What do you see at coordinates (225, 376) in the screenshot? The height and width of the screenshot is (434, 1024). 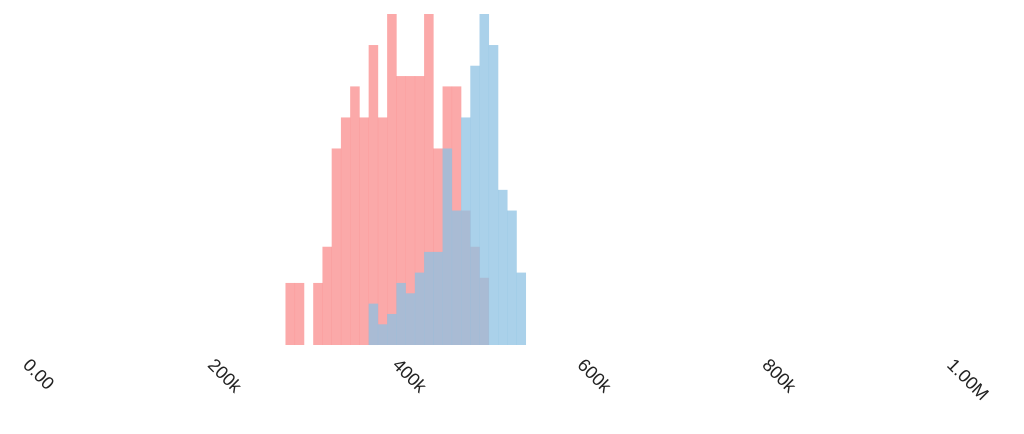 I see `x-tick-label: 200k` at bounding box center [225, 376].